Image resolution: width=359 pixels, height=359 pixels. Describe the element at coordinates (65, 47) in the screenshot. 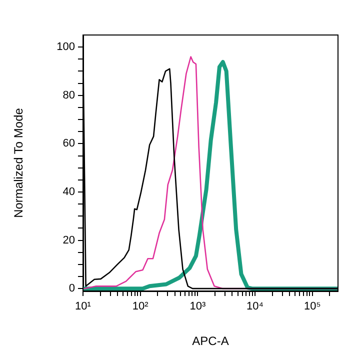

I see `y-tick-label: 100` at that location.